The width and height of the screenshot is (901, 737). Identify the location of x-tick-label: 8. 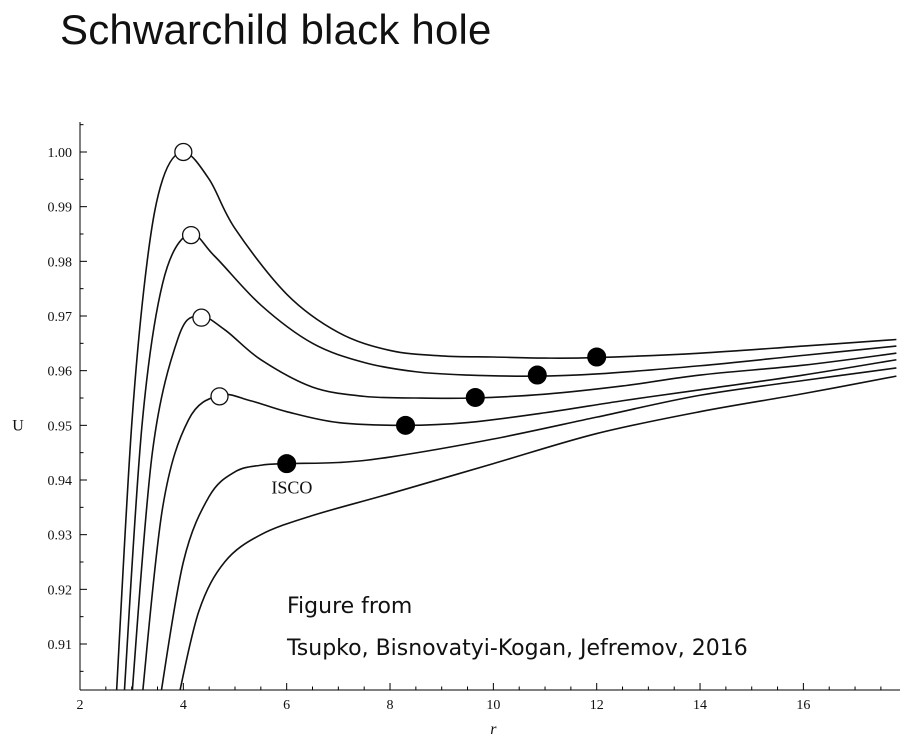
(390, 705).